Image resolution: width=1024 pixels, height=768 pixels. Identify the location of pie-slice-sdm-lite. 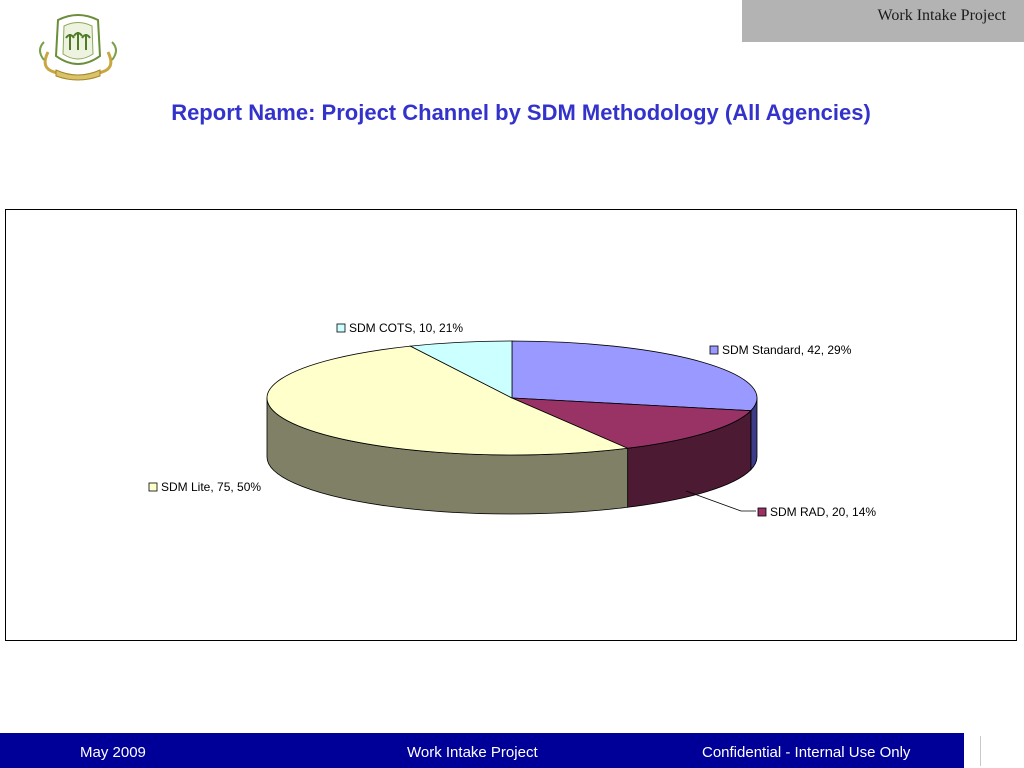
(448, 400).